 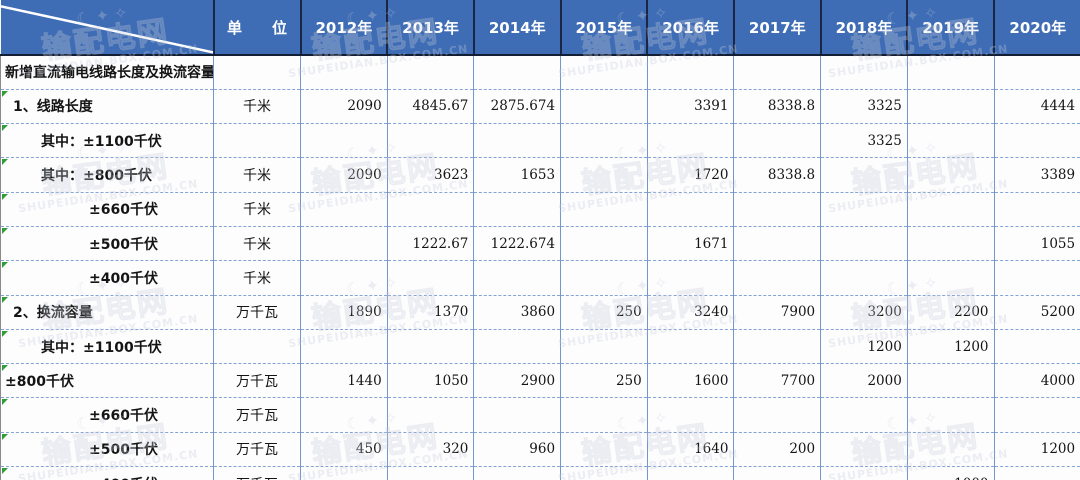 What do you see at coordinates (864, 312) in the screenshot?
I see `value-cell: 3200` at bounding box center [864, 312].